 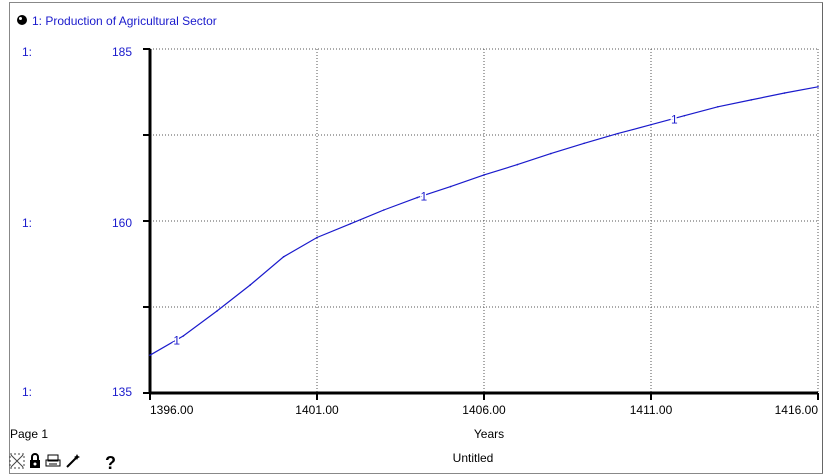 I want to click on y-tick-label-185: 185, so click(x=122, y=52).